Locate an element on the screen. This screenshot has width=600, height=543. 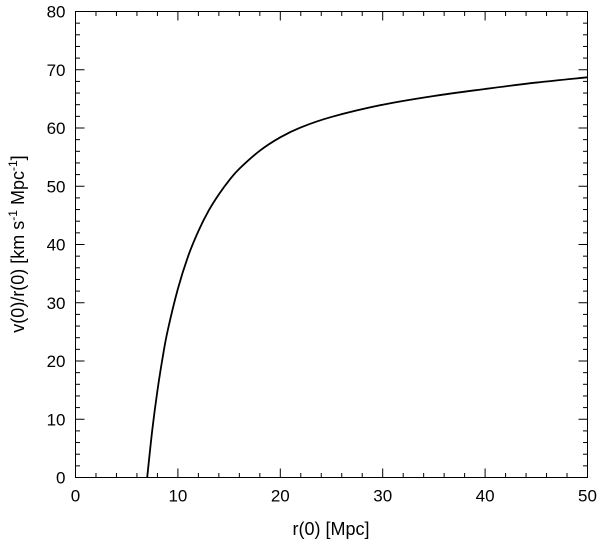
y-tick-label: 80 is located at coordinates (56, 12).